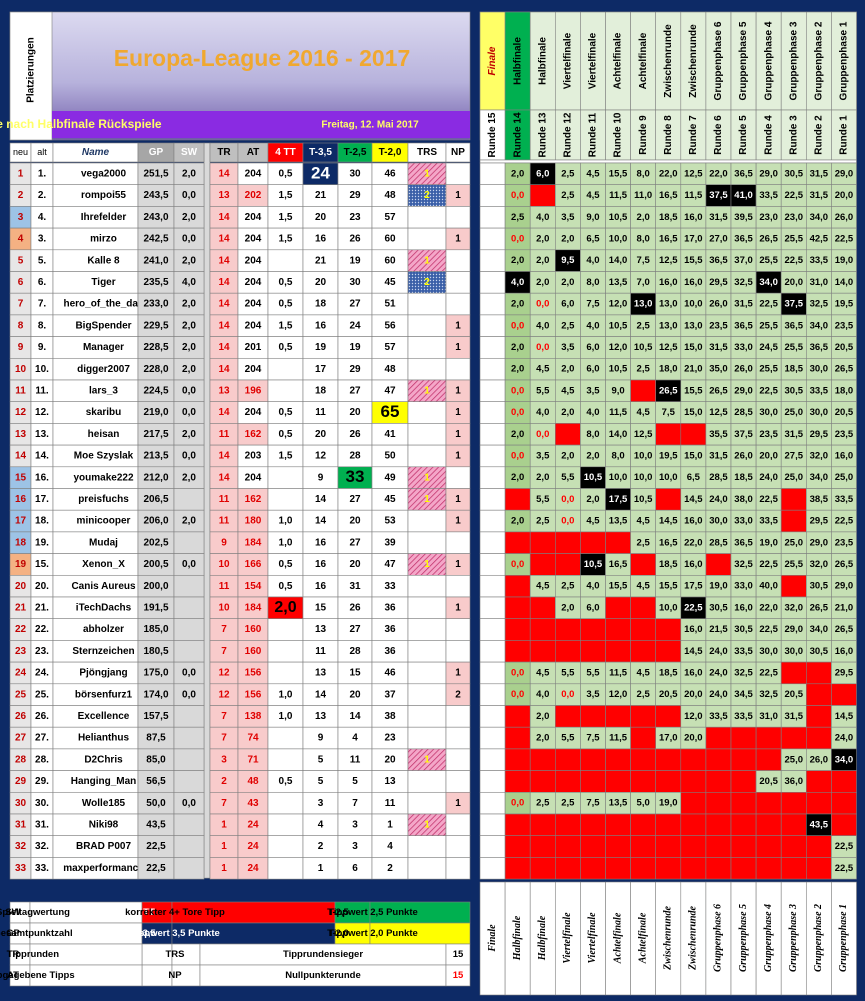 This screenshot has width=865, height=1001. Describe the element at coordinates (693, 325) in the screenshot. I see `cell-text: 13,0` at that location.